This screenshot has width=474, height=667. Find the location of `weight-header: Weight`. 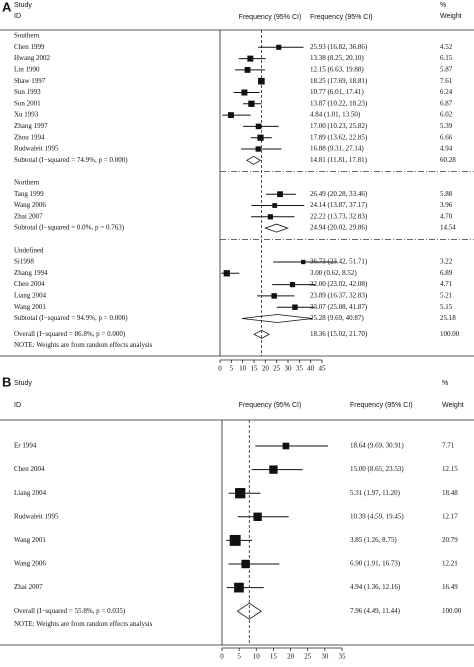

weight-header: Weight is located at coordinates (451, 16).